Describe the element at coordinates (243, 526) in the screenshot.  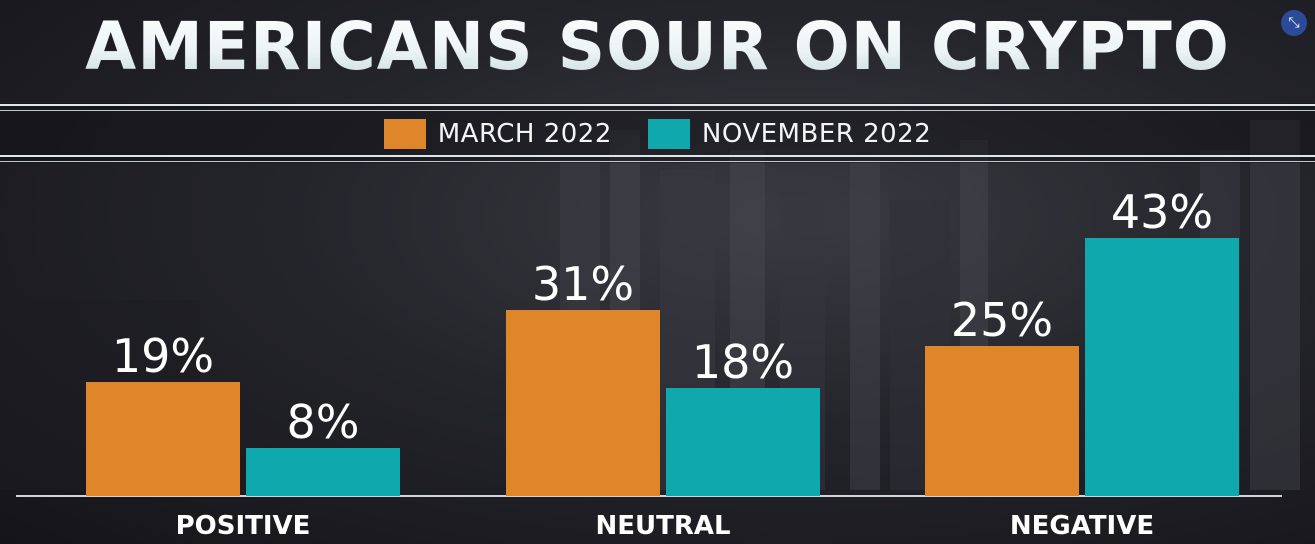
I see `category-label-positive: POSITIVE` at that location.